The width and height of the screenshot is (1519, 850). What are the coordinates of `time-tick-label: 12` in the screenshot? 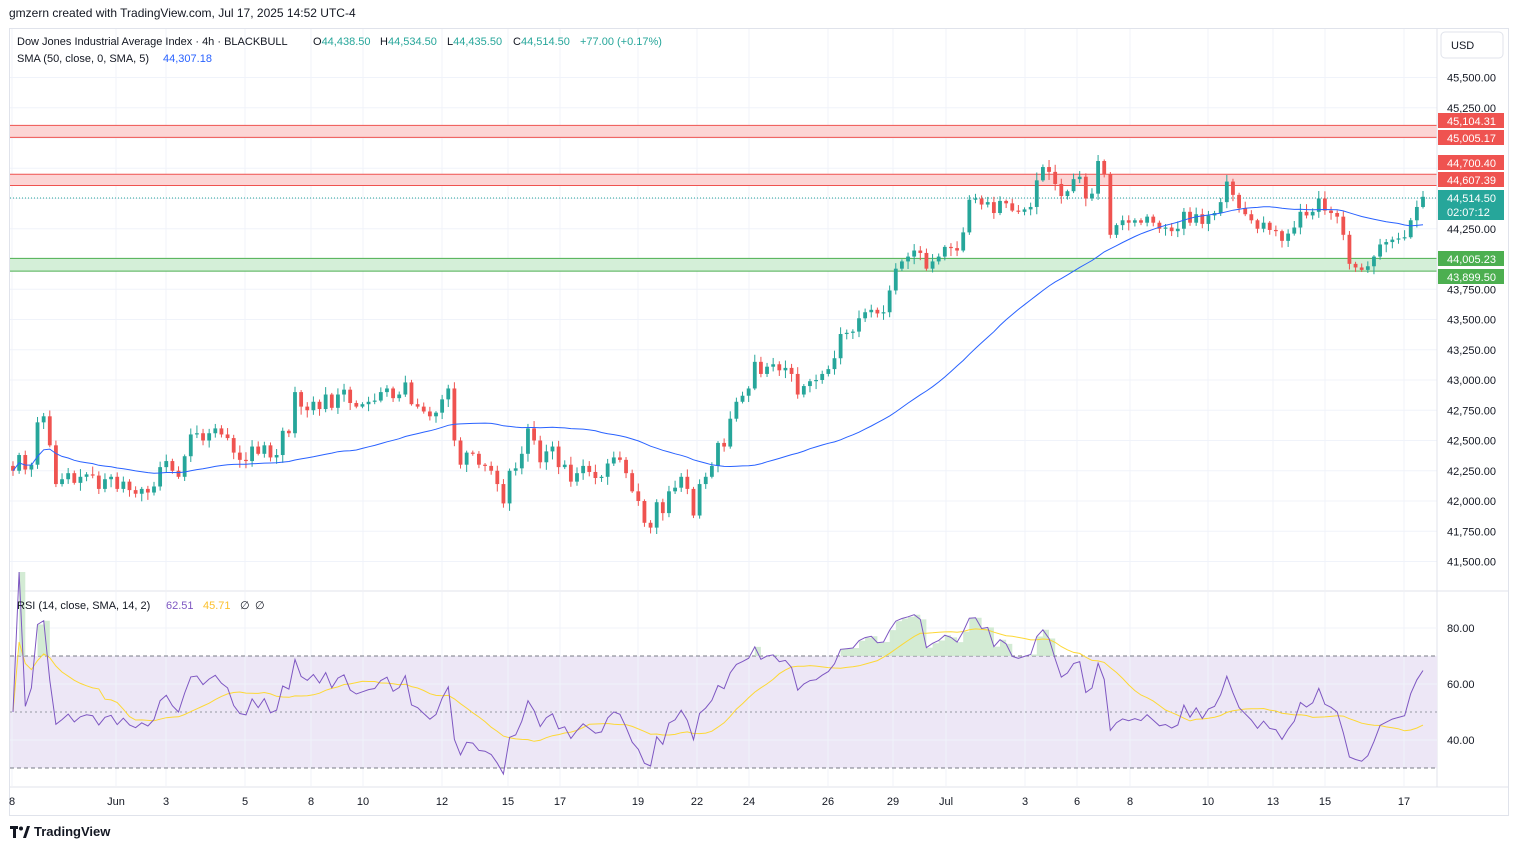 It's located at (442, 802).